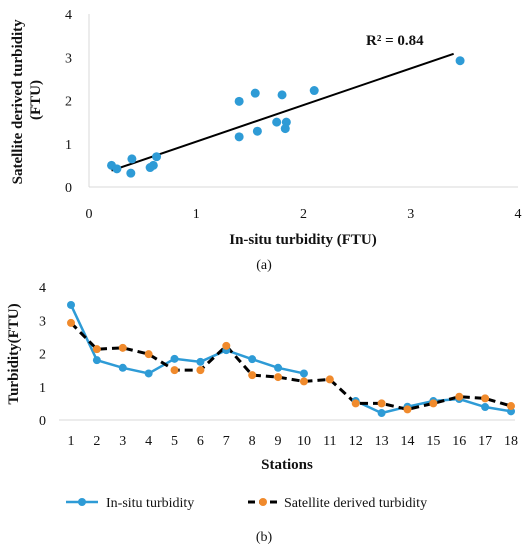 The image size is (528, 550). What do you see at coordinates (329, 441) in the screenshot?
I see `x-tick-label: 11` at bounding box center [329, 441].